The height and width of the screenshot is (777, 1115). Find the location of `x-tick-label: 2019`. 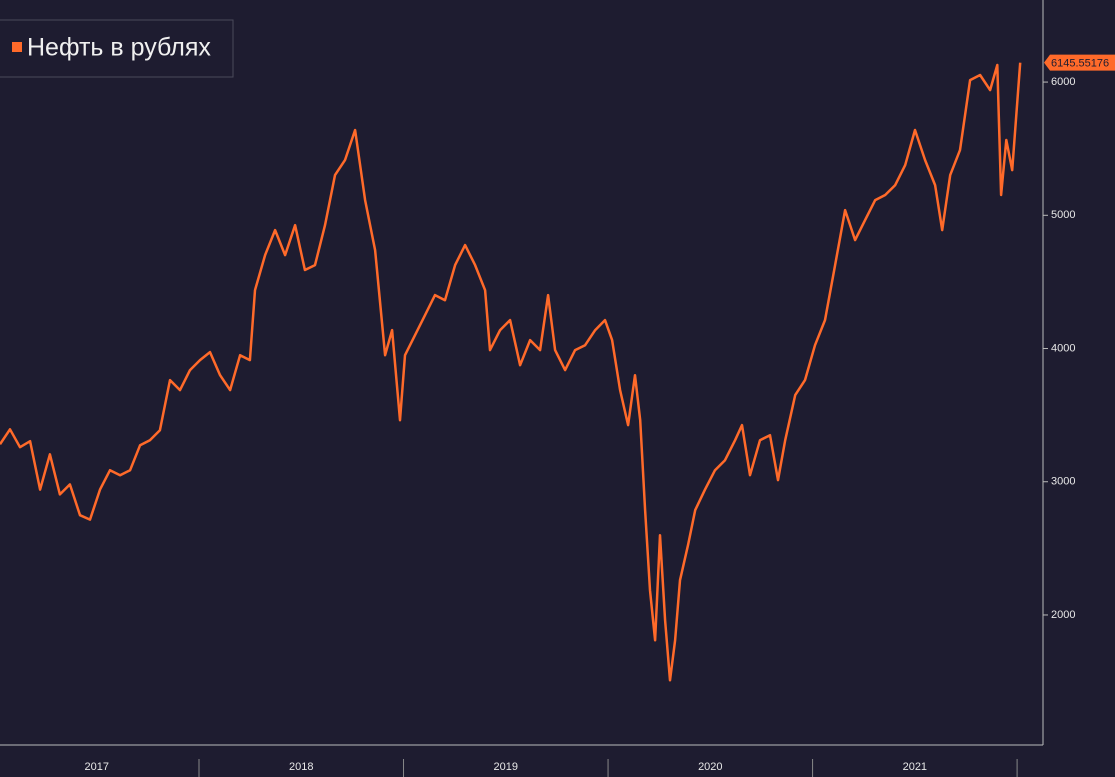

x-tick-label: 2019 is located at coordinates (506, 767).